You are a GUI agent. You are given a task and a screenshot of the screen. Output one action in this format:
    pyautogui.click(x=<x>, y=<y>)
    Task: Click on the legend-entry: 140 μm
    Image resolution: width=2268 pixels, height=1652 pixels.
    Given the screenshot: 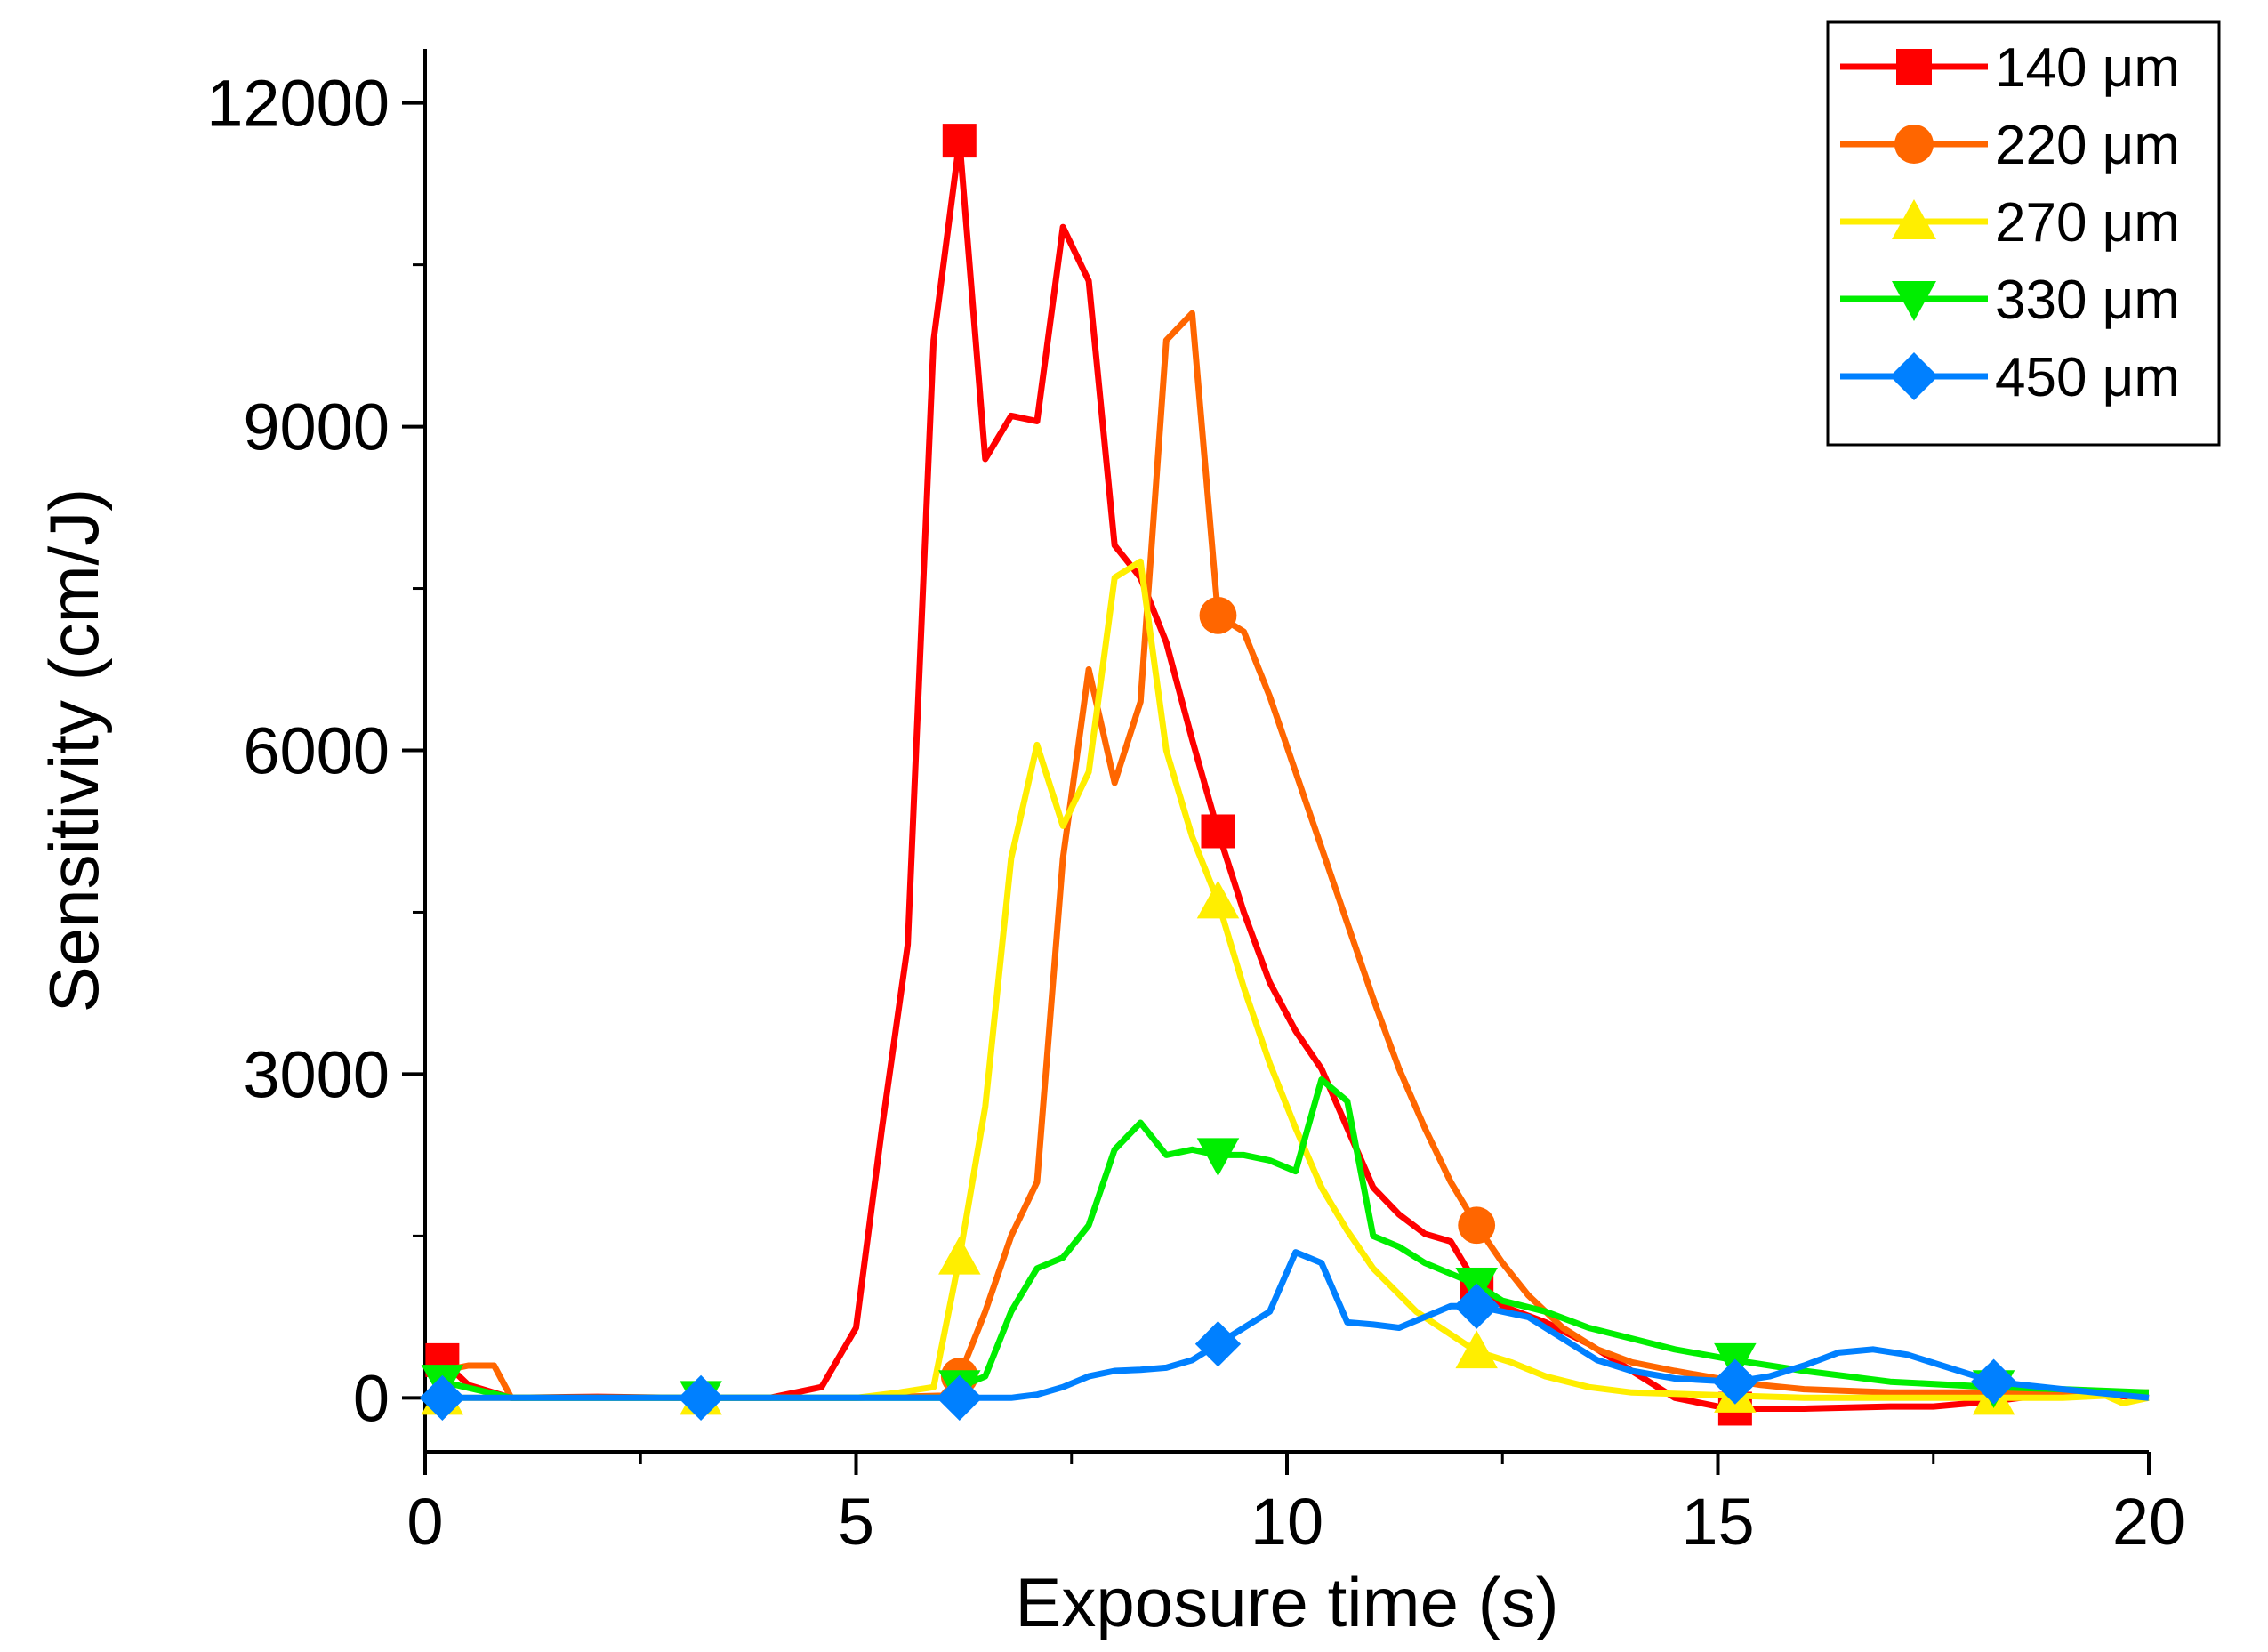 What is the action you would take?
    pyautogui.click(x=2010, y=68)
    